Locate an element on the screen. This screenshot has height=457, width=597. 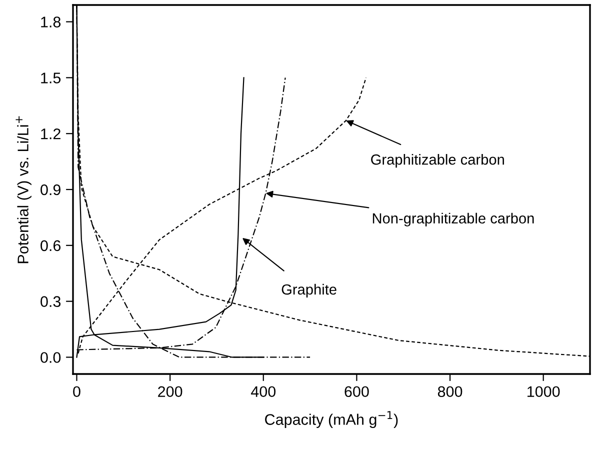
y-tick-label: 0.6 is located at coordinates (50, 246).